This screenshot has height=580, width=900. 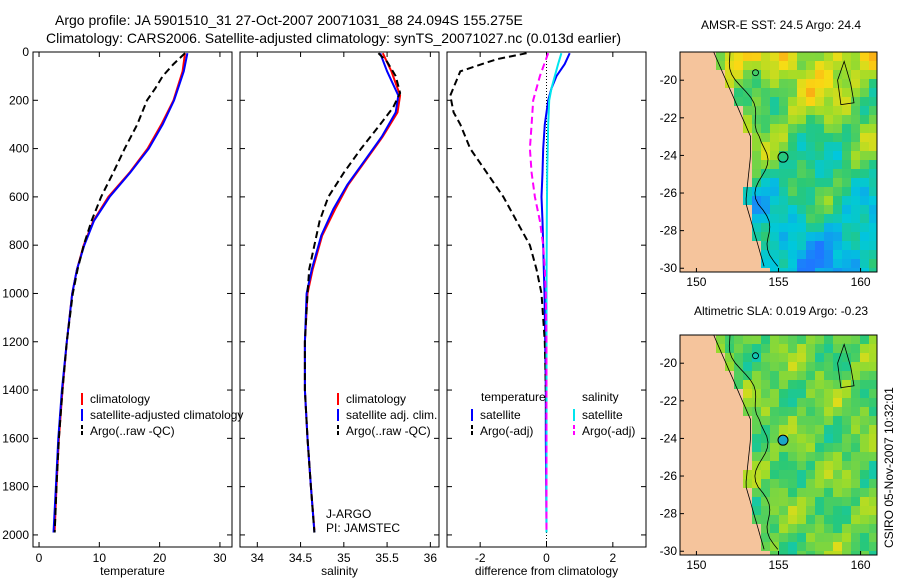 I want to click on panel-annotation: J-ARGO, so click(x=348, y=514).